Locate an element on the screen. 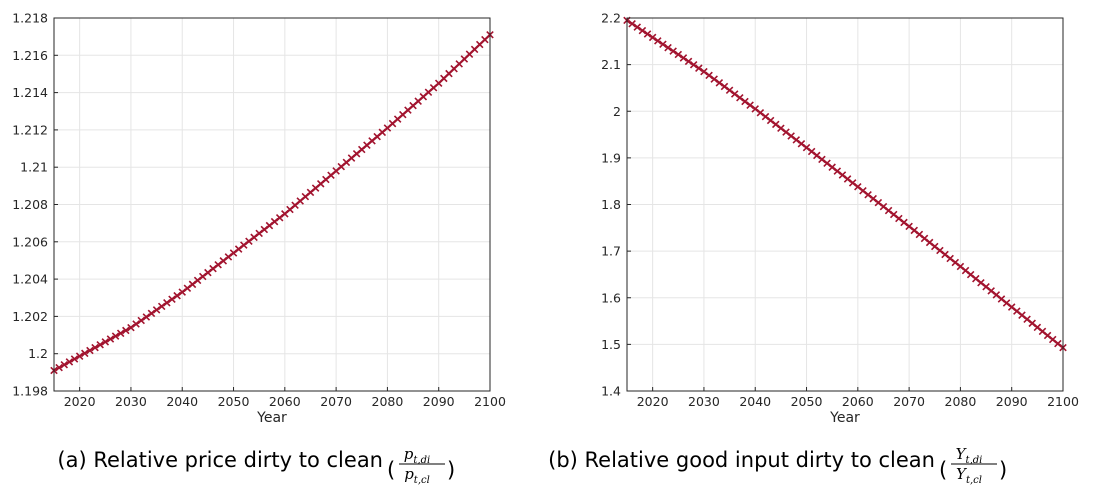  x-tick-label: 2060 is located at coordinates (858, 401).